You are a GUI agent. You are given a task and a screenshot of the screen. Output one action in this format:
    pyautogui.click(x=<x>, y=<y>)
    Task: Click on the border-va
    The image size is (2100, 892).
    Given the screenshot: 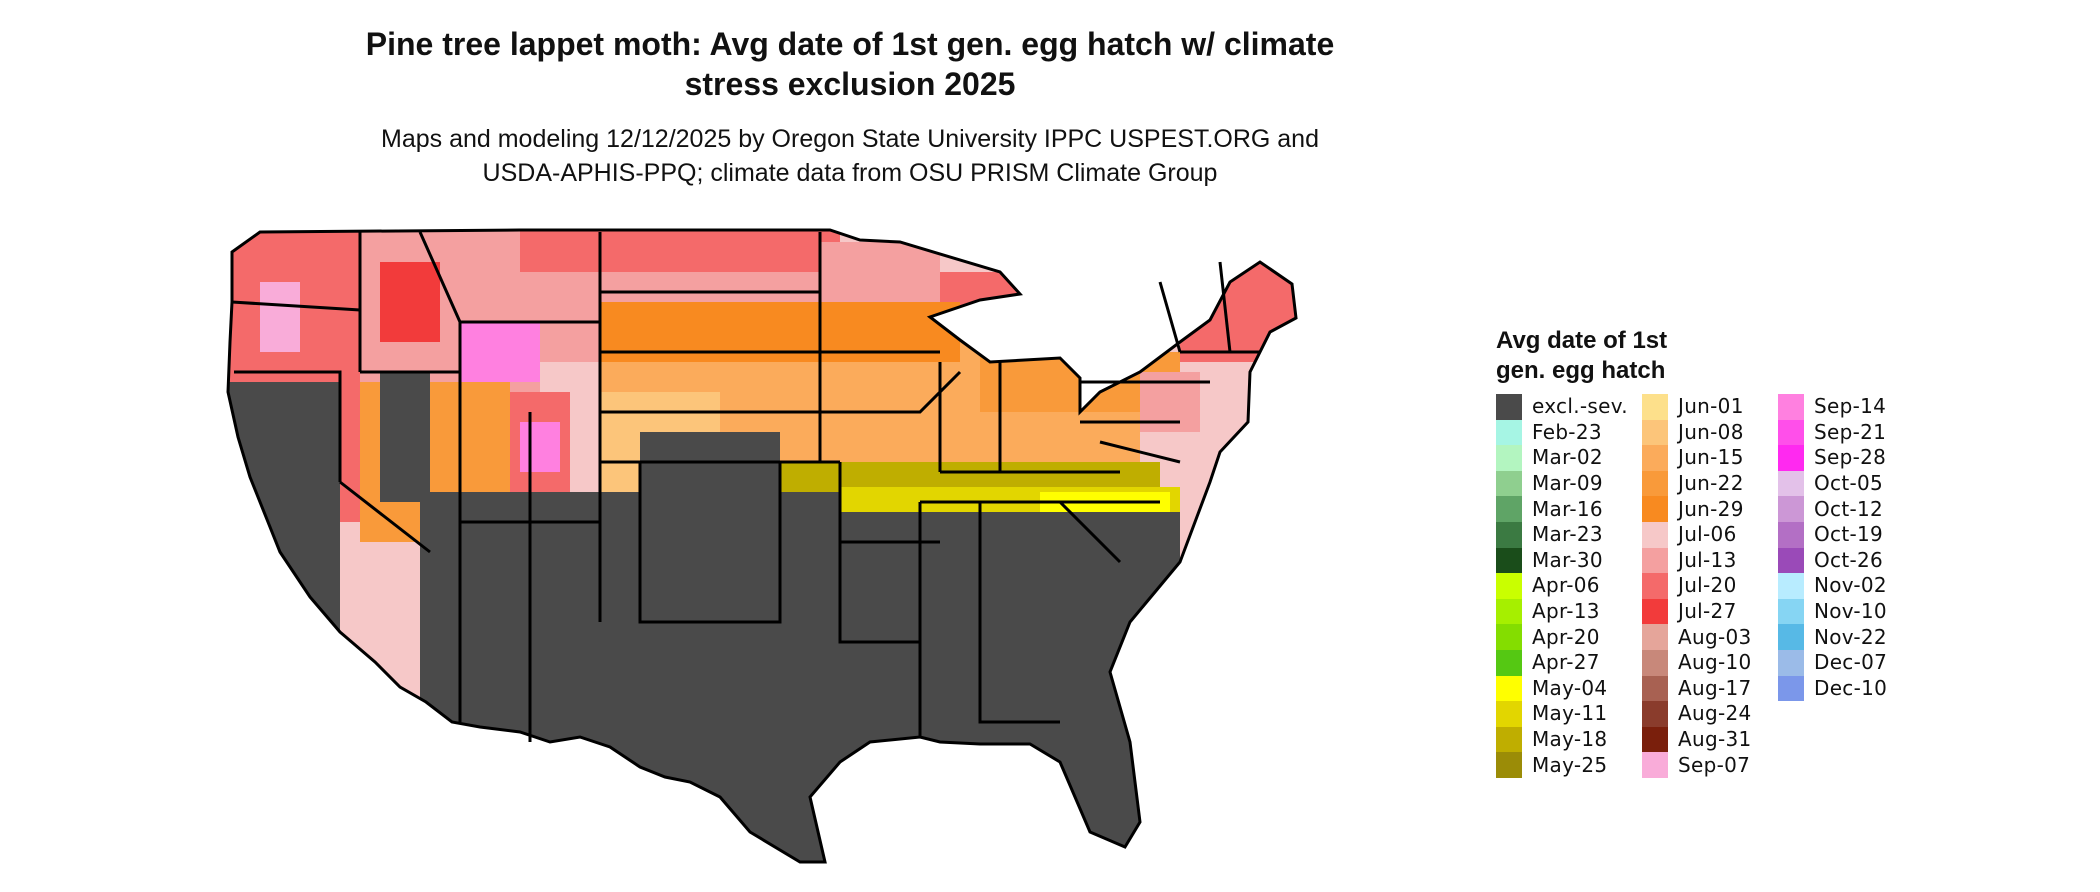 What is the action you would take?
    pyautogui.click(x=1140, y=452)
    